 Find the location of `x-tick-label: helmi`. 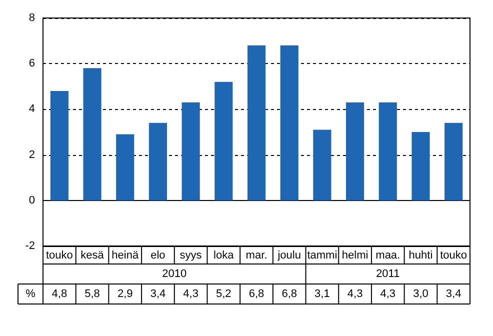

x-tick-label: helmi is located at coordinates (355, 256).